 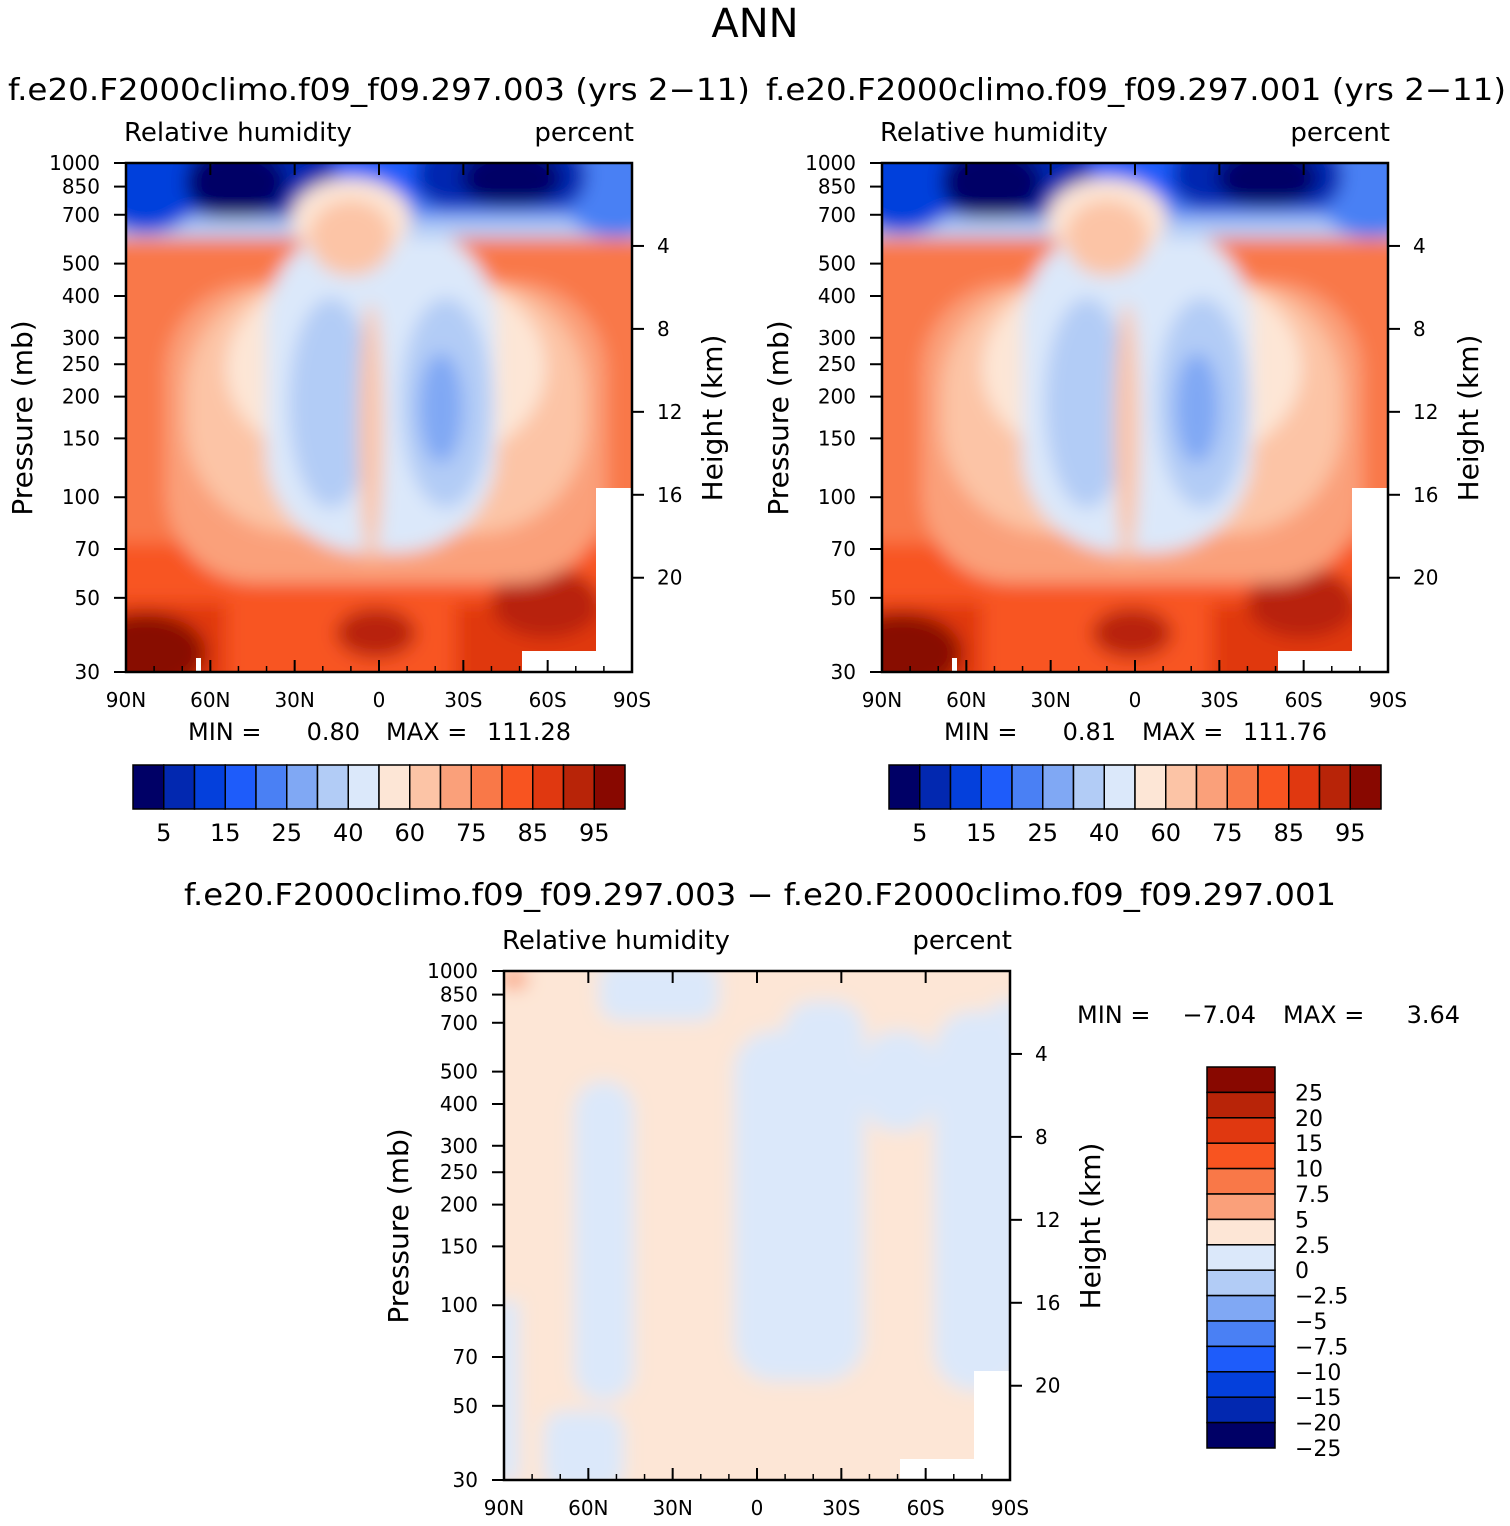 I want to click on colorbar-label: 15, so click(x=1309, y=1144).